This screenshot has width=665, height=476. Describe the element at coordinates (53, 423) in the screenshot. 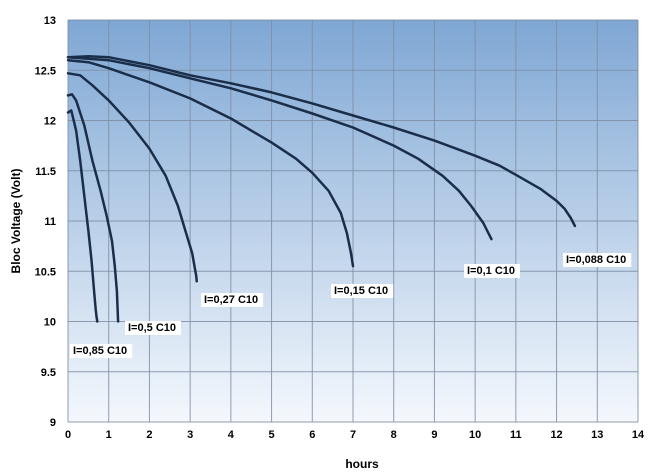

I see `y-tick-label: 9` at that location.